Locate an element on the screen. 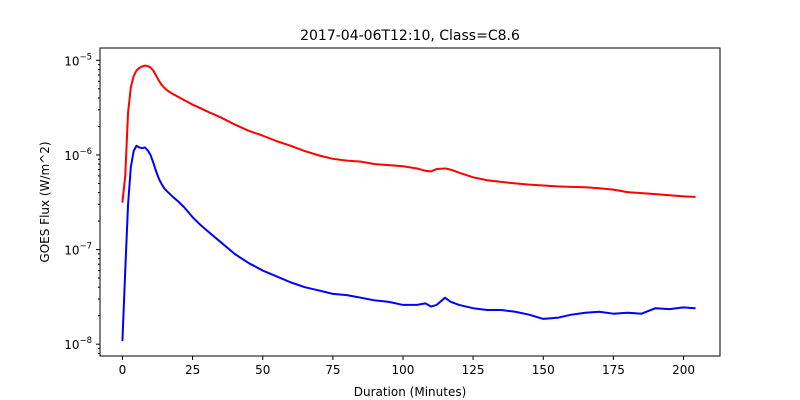  x-tick-label: 25 is located at coordinates (192, 370).